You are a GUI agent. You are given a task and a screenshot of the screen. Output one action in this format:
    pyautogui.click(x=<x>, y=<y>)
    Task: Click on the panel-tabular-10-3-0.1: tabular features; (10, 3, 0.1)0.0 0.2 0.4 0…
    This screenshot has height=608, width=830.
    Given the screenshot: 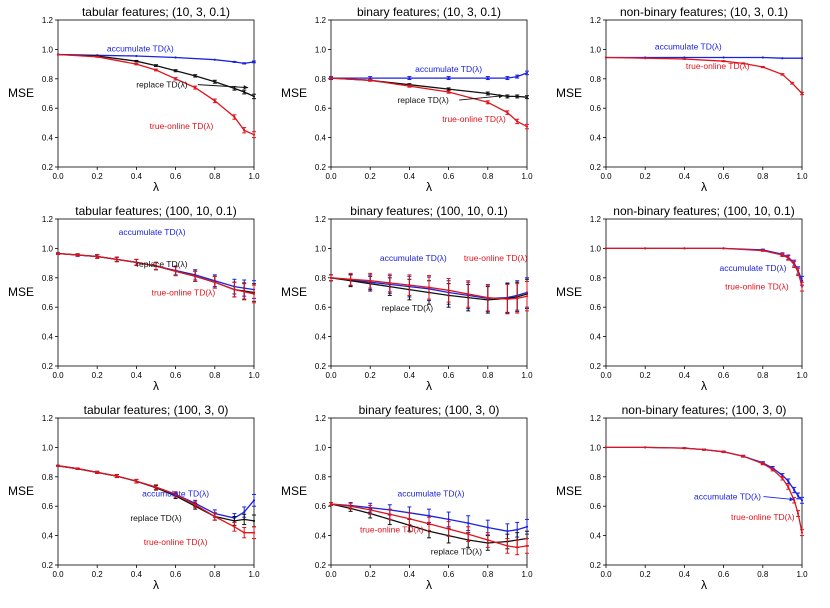 What is the action you would take?
    pyautogui.click(x=134, y=99)
    